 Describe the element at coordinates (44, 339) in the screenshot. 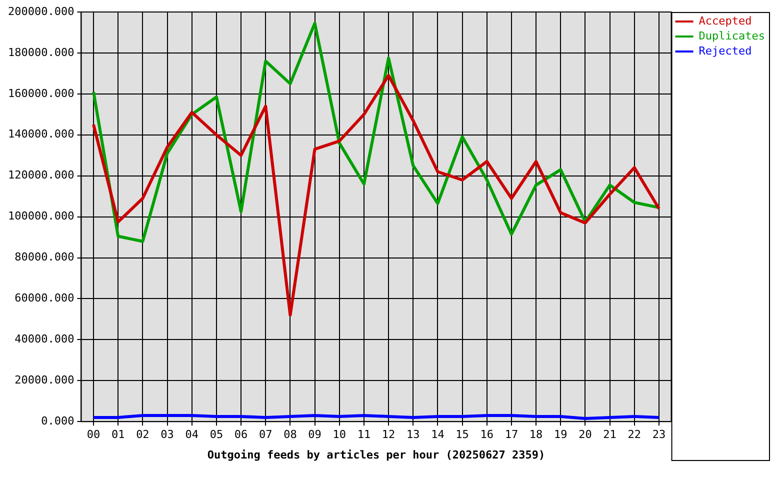

I see `y-tick-label: 40000.000` at that location.